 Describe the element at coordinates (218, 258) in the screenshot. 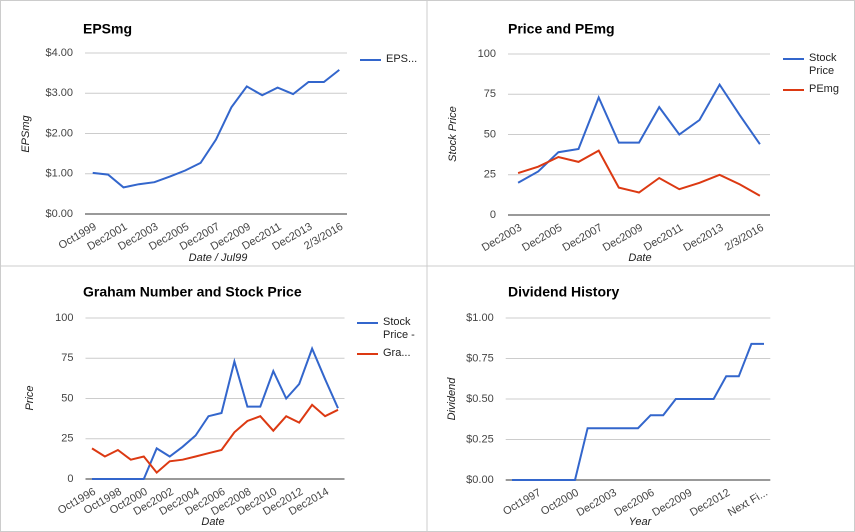

I see `x-axis-title: Date / Jul99` at that location.